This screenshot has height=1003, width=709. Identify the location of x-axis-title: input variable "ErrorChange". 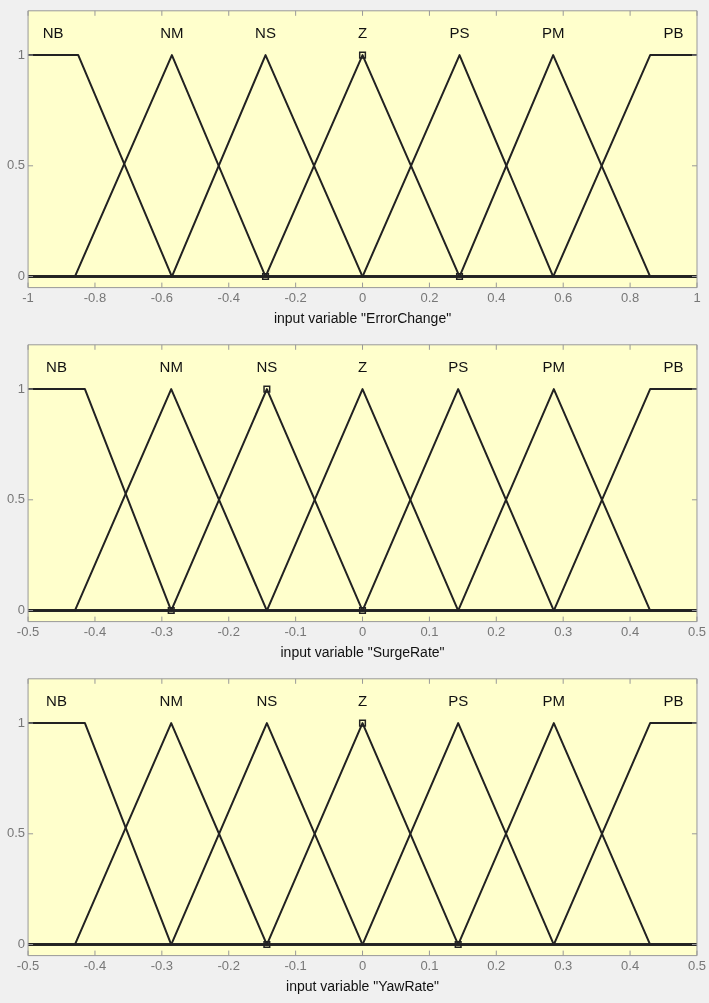
(362, 318).